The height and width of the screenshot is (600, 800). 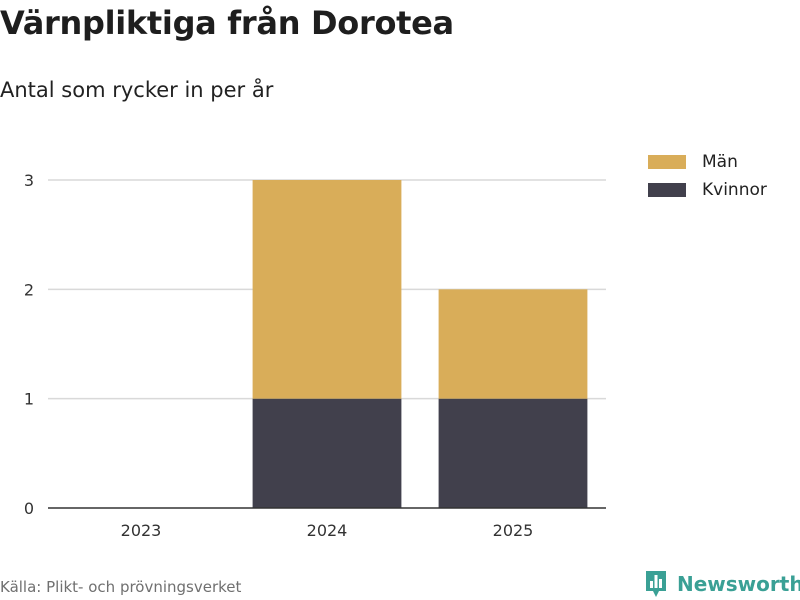 I want to click on y-tick-label-0: 0, so click(x=29, y=508).